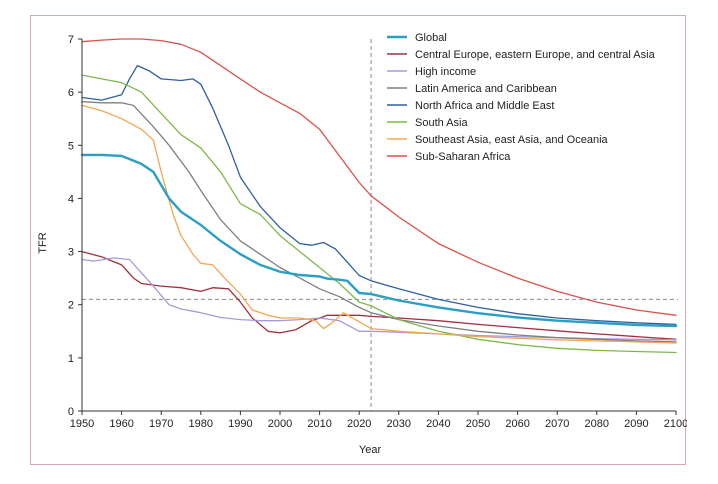 The height and width of the screenshot is (484, 718). Describe the element at coordinates (71, 93) in the screenshot. I see `y-tick-label: 6` at that location.